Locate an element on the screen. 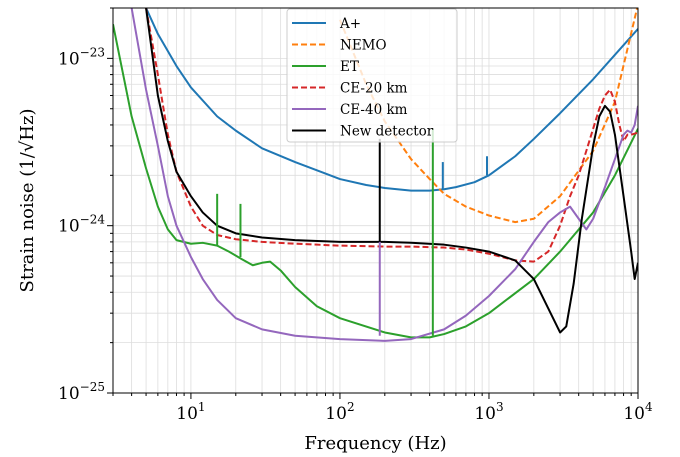 The width and height of the screenshot is (680, 457). legend-box is located at coordinates (372, 75).